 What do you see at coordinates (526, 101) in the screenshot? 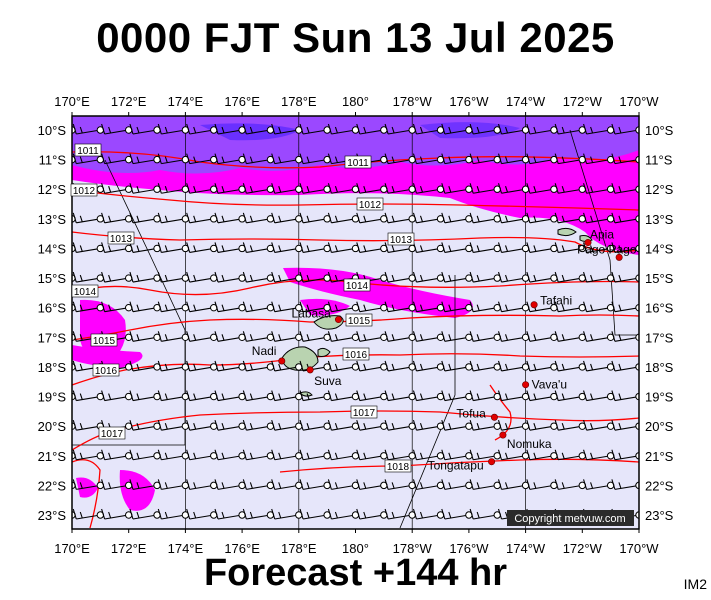
I see `lon-label-top: 174°W` at bounding box center [526, 101].